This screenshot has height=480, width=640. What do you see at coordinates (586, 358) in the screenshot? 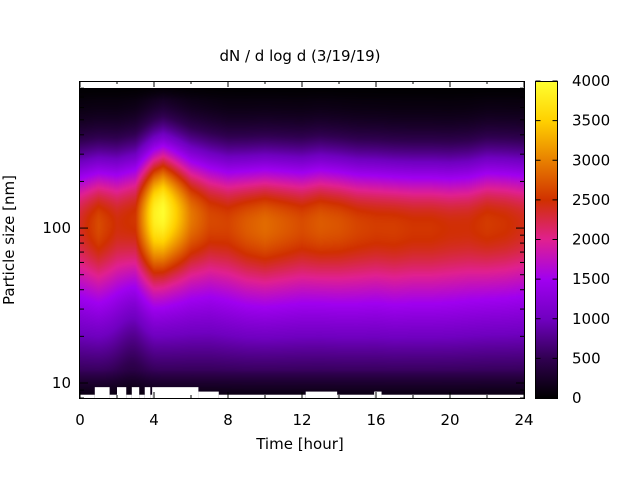
I see `colorbar-tick-label: 500` at bounding box center [586, 358].